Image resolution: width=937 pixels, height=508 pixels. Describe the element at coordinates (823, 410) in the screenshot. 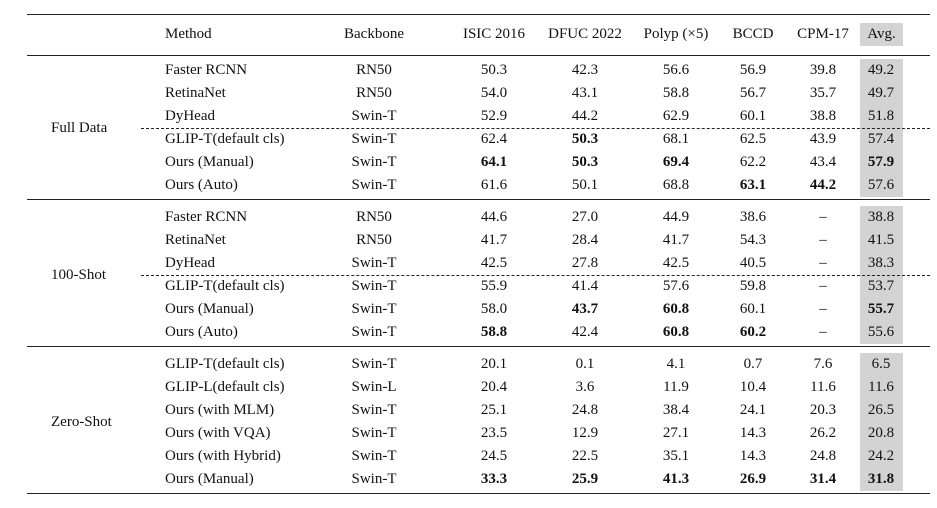

I see `value-cell: 20.3` at that location.